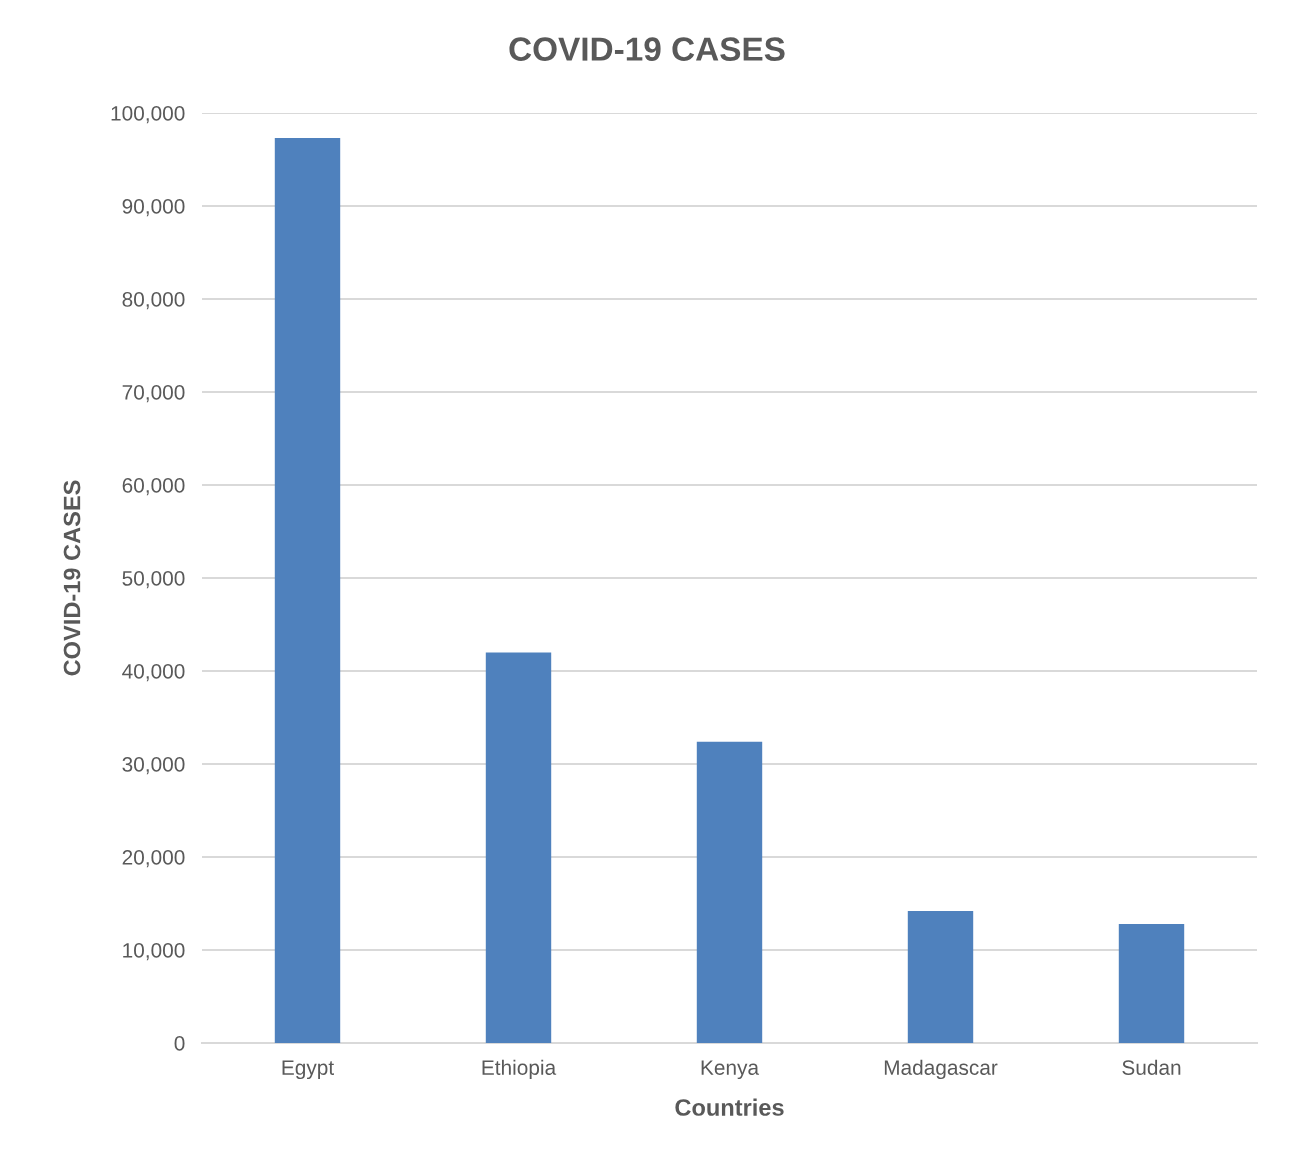  Describe the element at coordinates (519, 1069) in the screenshot. I see `x-tick-label: Ethiopia` at that location.